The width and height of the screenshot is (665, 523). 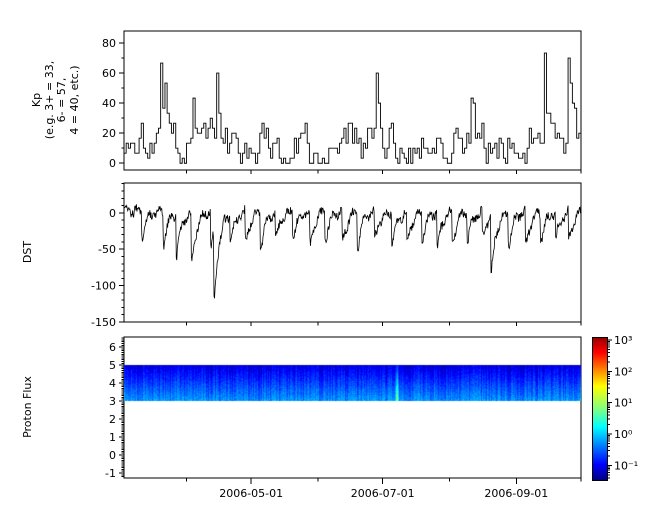 I want to click on kp-axis-label-line: 4 = 40, etc.), so click(x=74, y=100).